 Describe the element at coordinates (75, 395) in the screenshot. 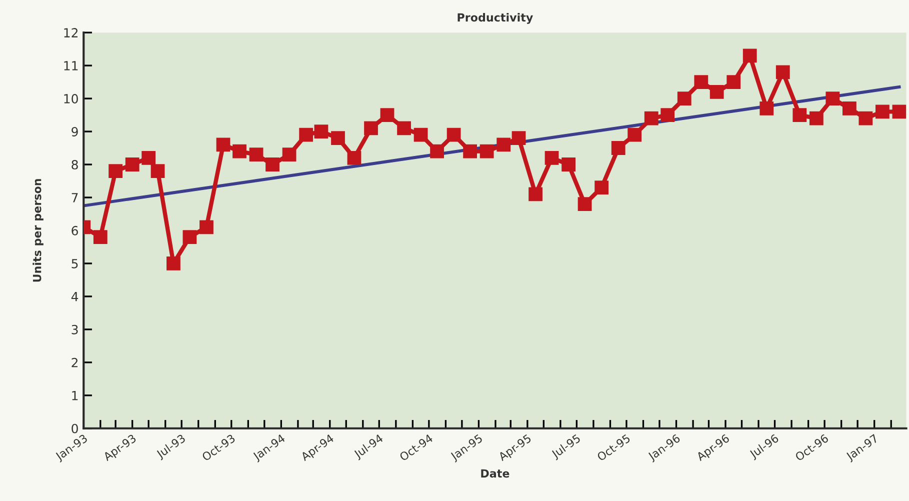

I see `y-tick-label: 1` at that location.